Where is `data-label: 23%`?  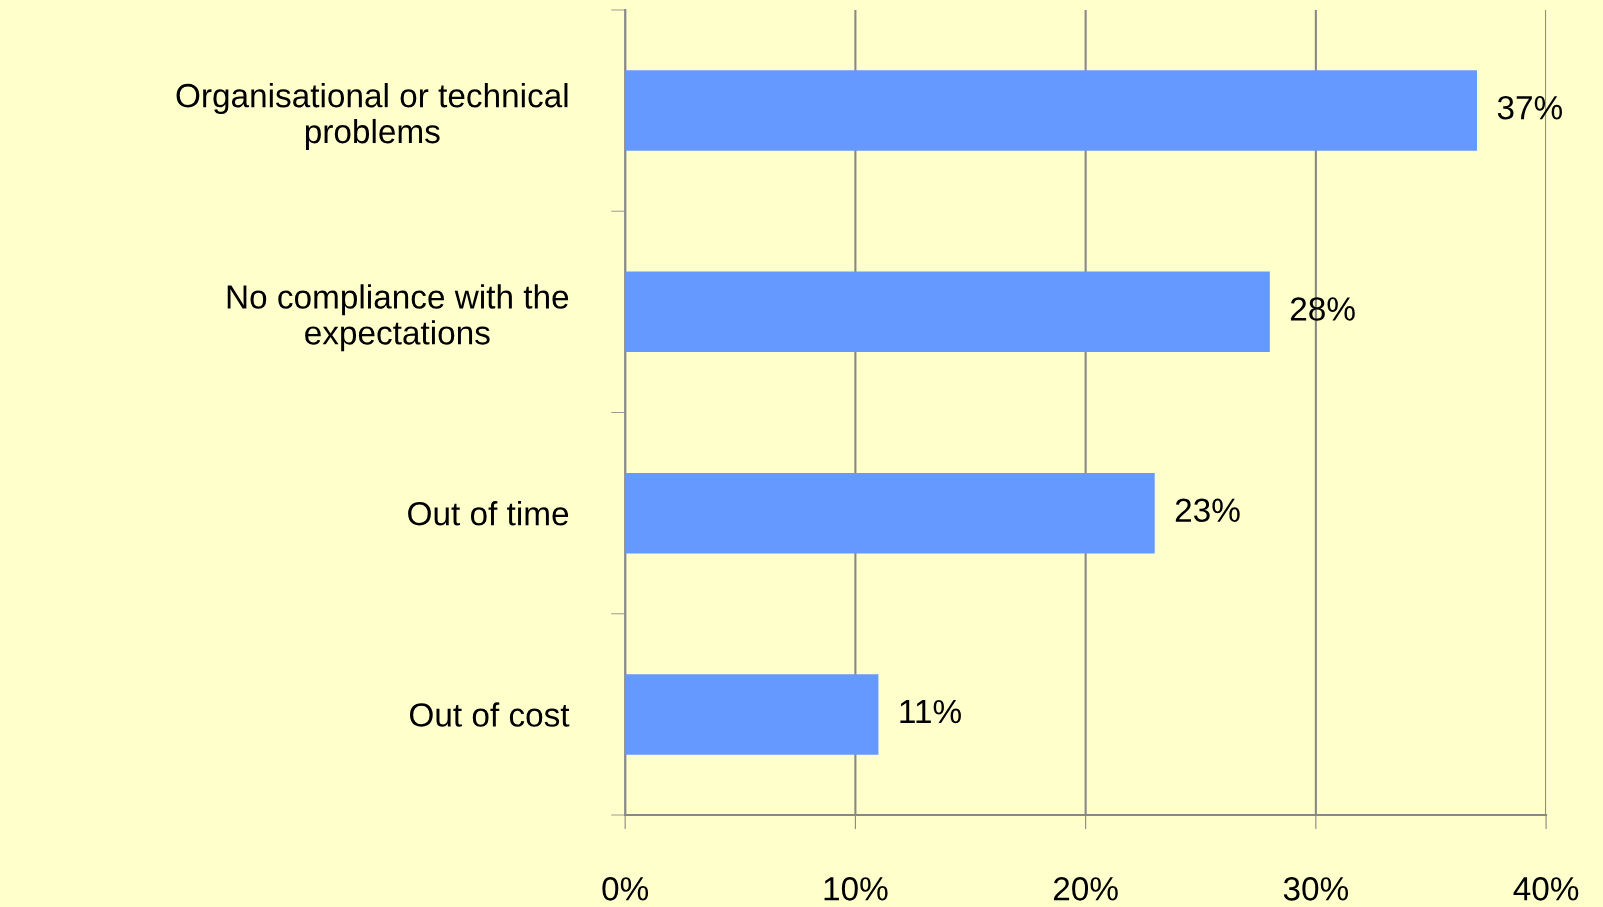 data-label: 23% is located at coordinates (1207, 510).